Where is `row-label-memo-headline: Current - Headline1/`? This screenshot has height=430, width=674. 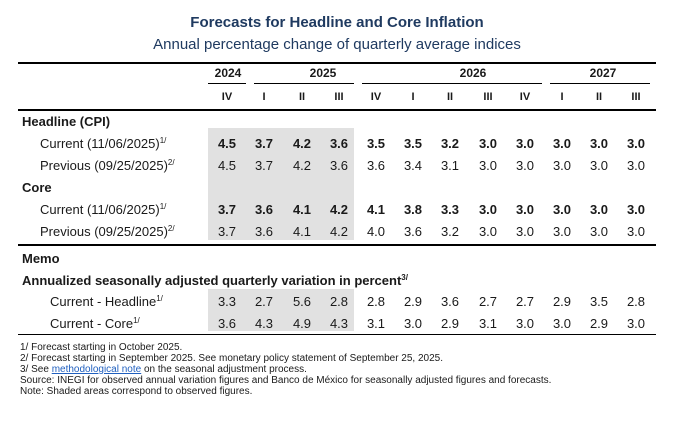
row-label-memo-headline: Current - Headline1/ is located at coordinates (106, 301).